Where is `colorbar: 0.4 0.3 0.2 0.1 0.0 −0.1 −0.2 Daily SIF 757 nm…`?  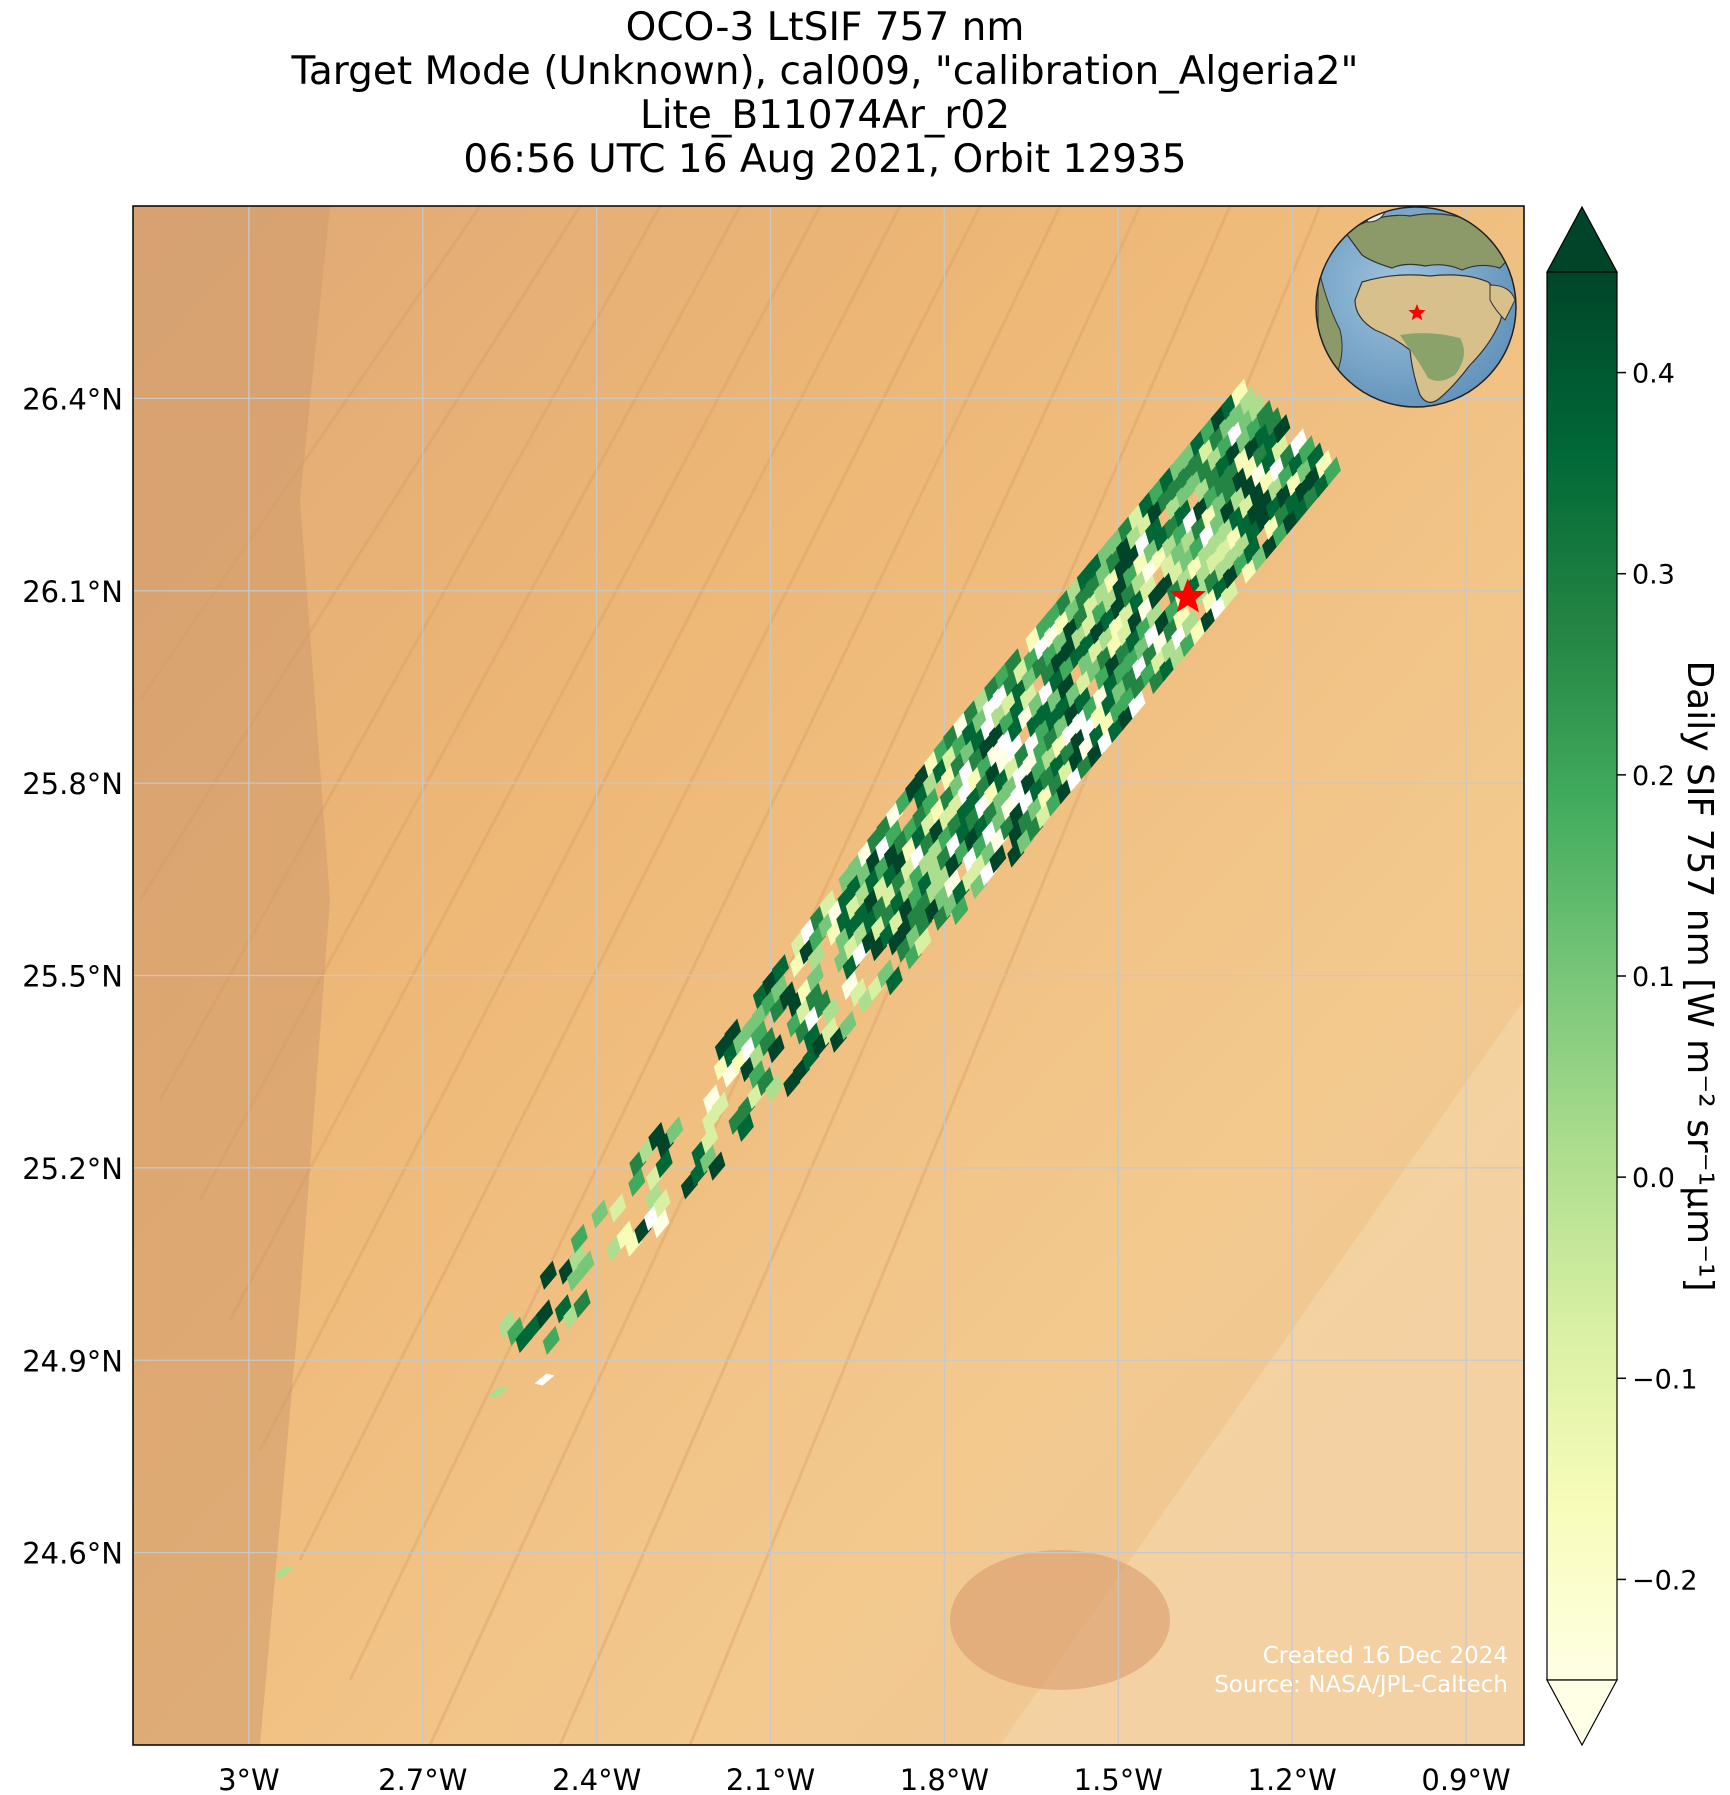 colorbar: 0.4 0.3 0.2 0.1 0.0 −0.1 −0.2 Daily SIF 757 nm… is located at coordinates (1632, 976).